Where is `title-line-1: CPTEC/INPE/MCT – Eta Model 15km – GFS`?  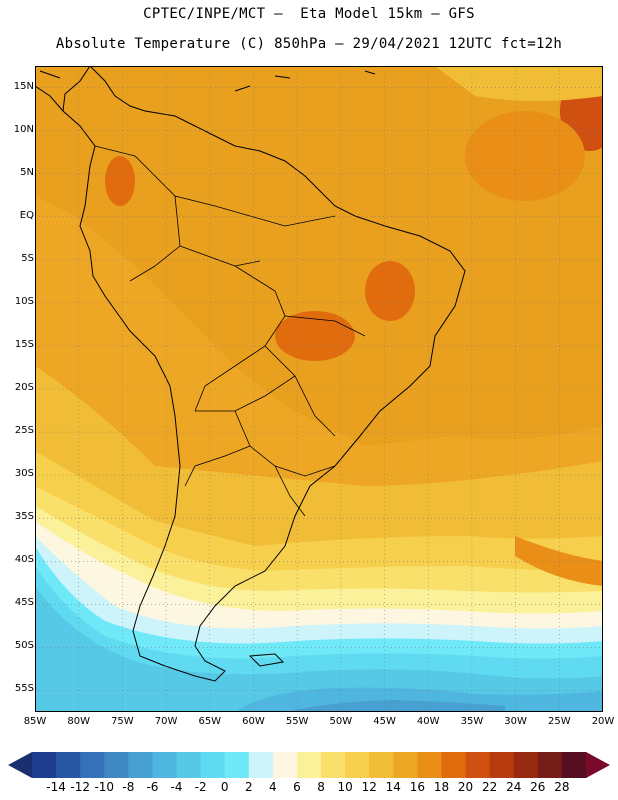
title-line-1: CPTEC/INPE/MCT – Eta Model 15km – GFS is located at coordinates (309, 14).